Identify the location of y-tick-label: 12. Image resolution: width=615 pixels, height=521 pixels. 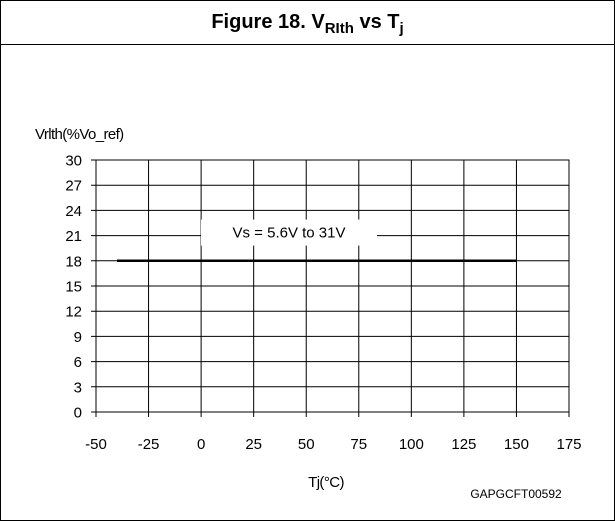
(73, 312).